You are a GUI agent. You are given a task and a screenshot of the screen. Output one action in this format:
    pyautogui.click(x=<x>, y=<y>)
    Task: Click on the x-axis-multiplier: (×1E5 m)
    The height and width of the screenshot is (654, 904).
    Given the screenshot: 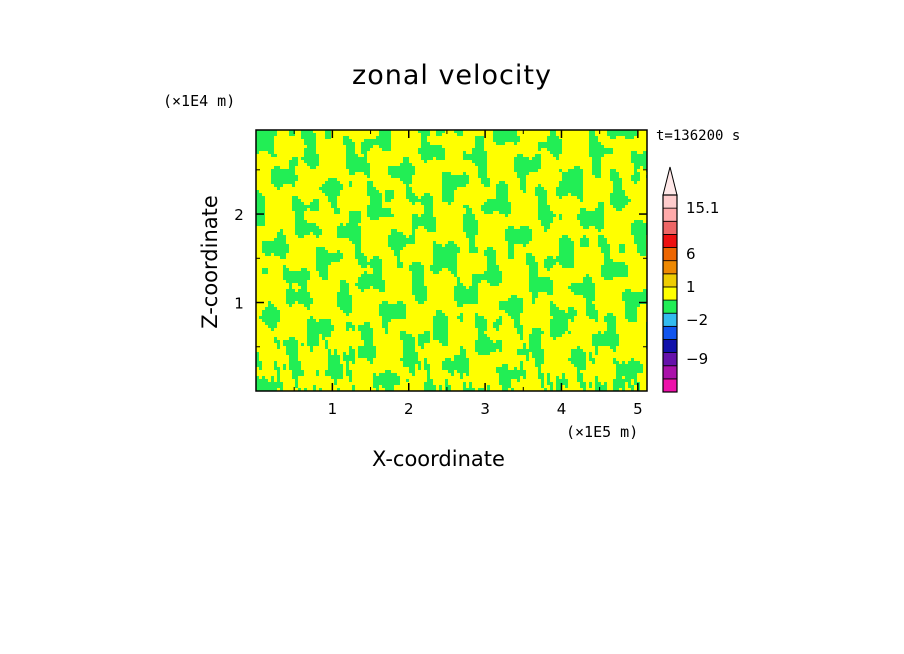 What is the action you would take?
    pyautogui.click(x=602, y=432)
    